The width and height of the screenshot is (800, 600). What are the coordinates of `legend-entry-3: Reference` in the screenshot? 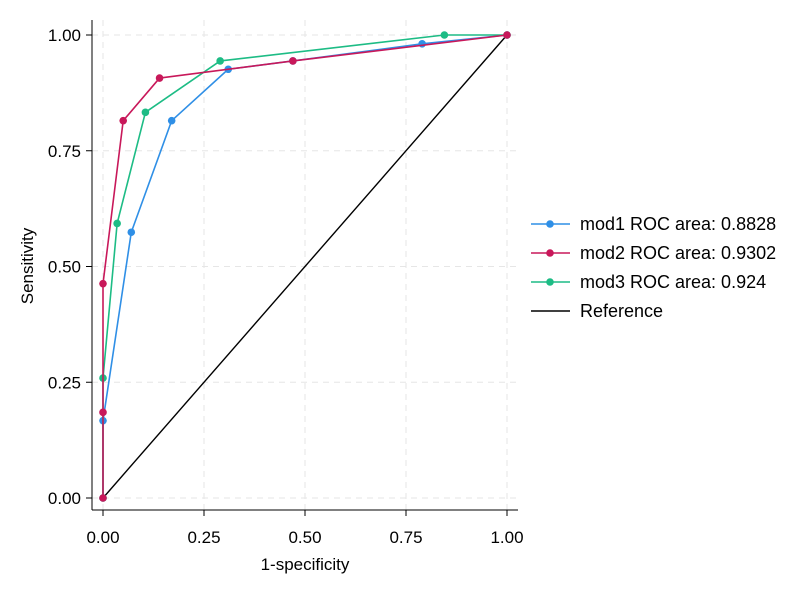 It's located at (621, 311).